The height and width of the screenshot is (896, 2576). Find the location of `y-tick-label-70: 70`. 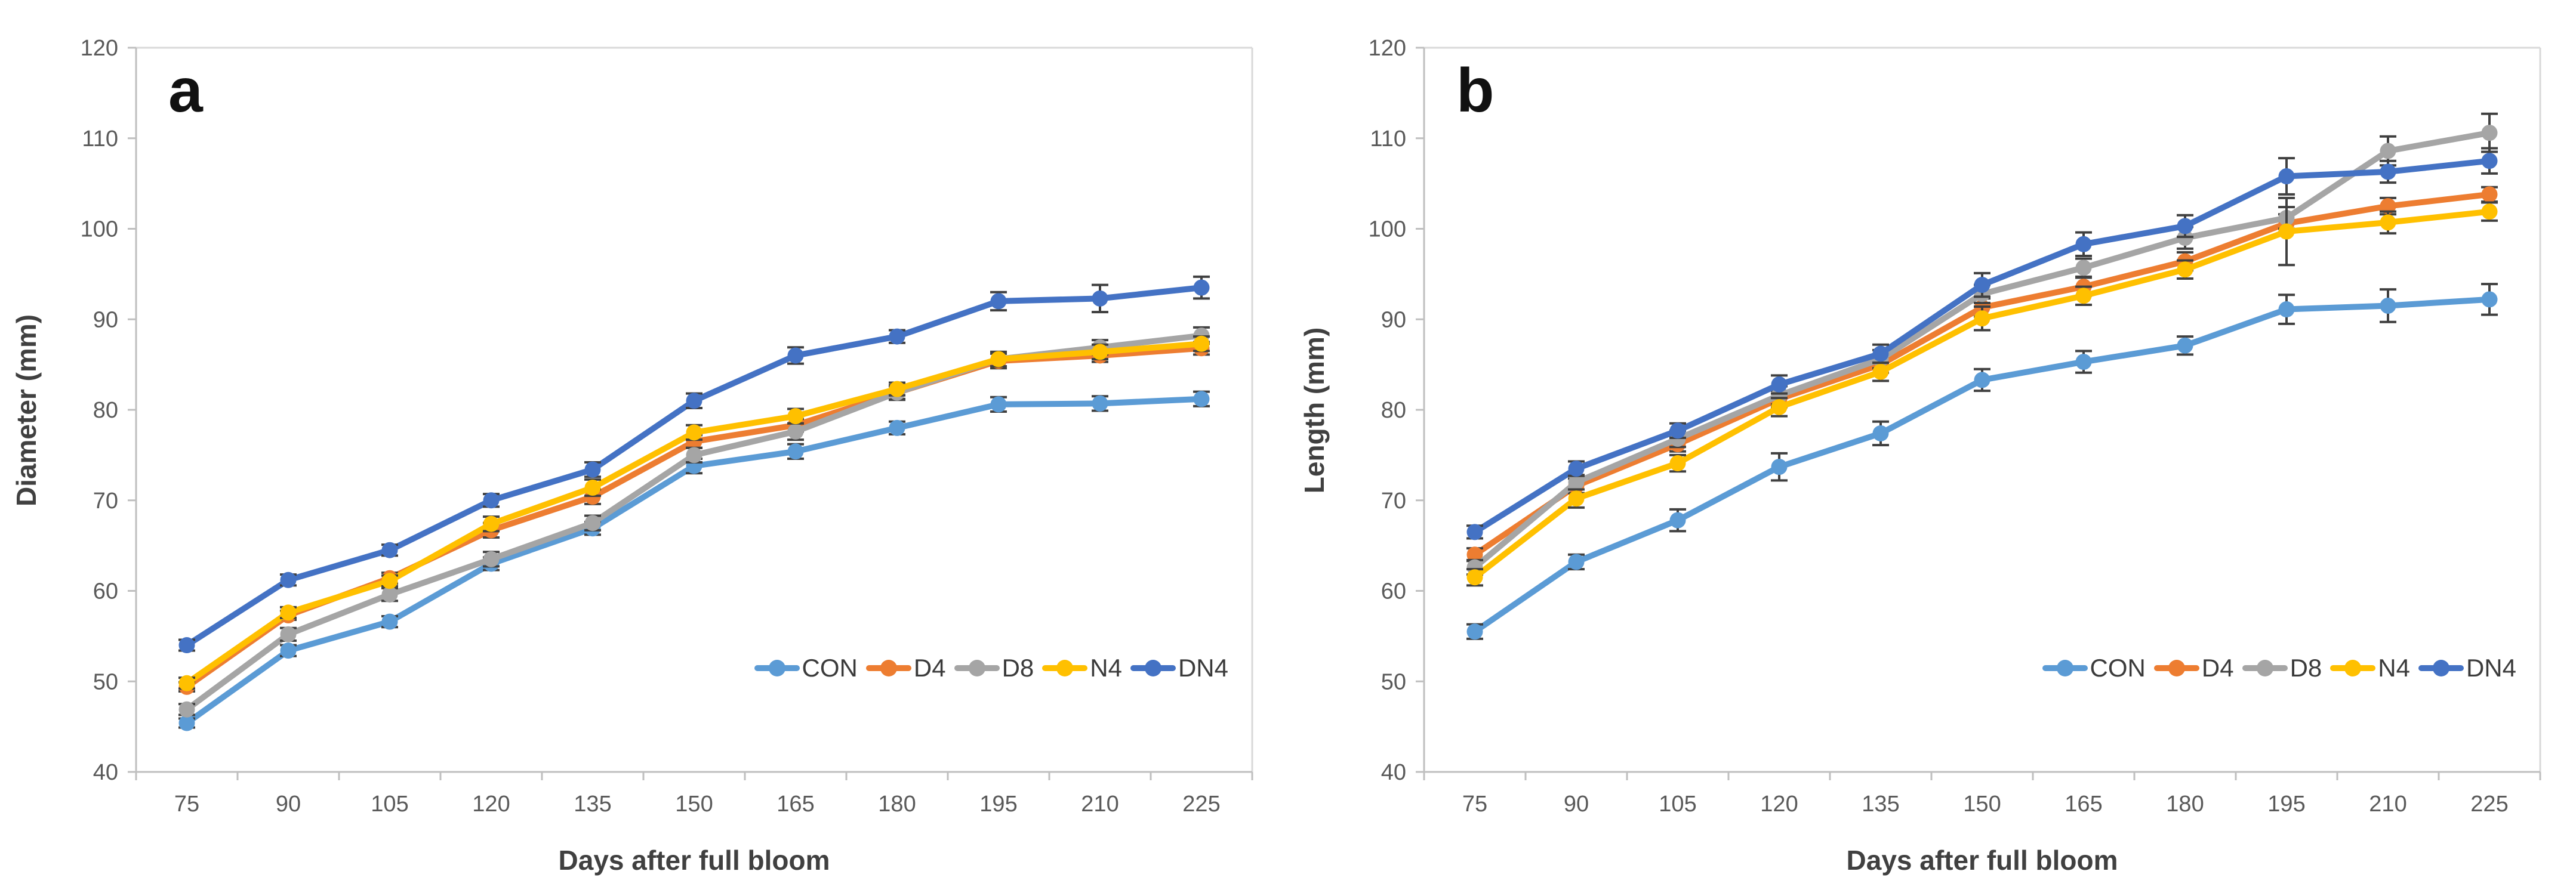

y-tick-label-70: 70 is located at coordinates (1393, 502).